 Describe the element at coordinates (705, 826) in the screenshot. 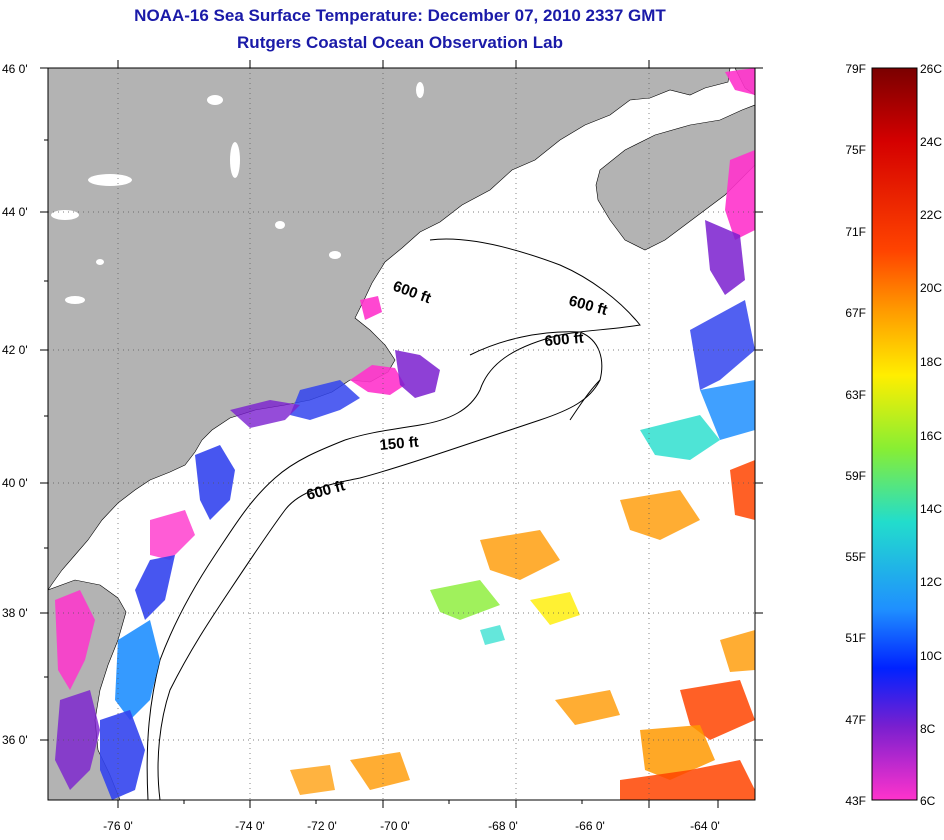

I see `lon-label-64: -64 0'` at that location.